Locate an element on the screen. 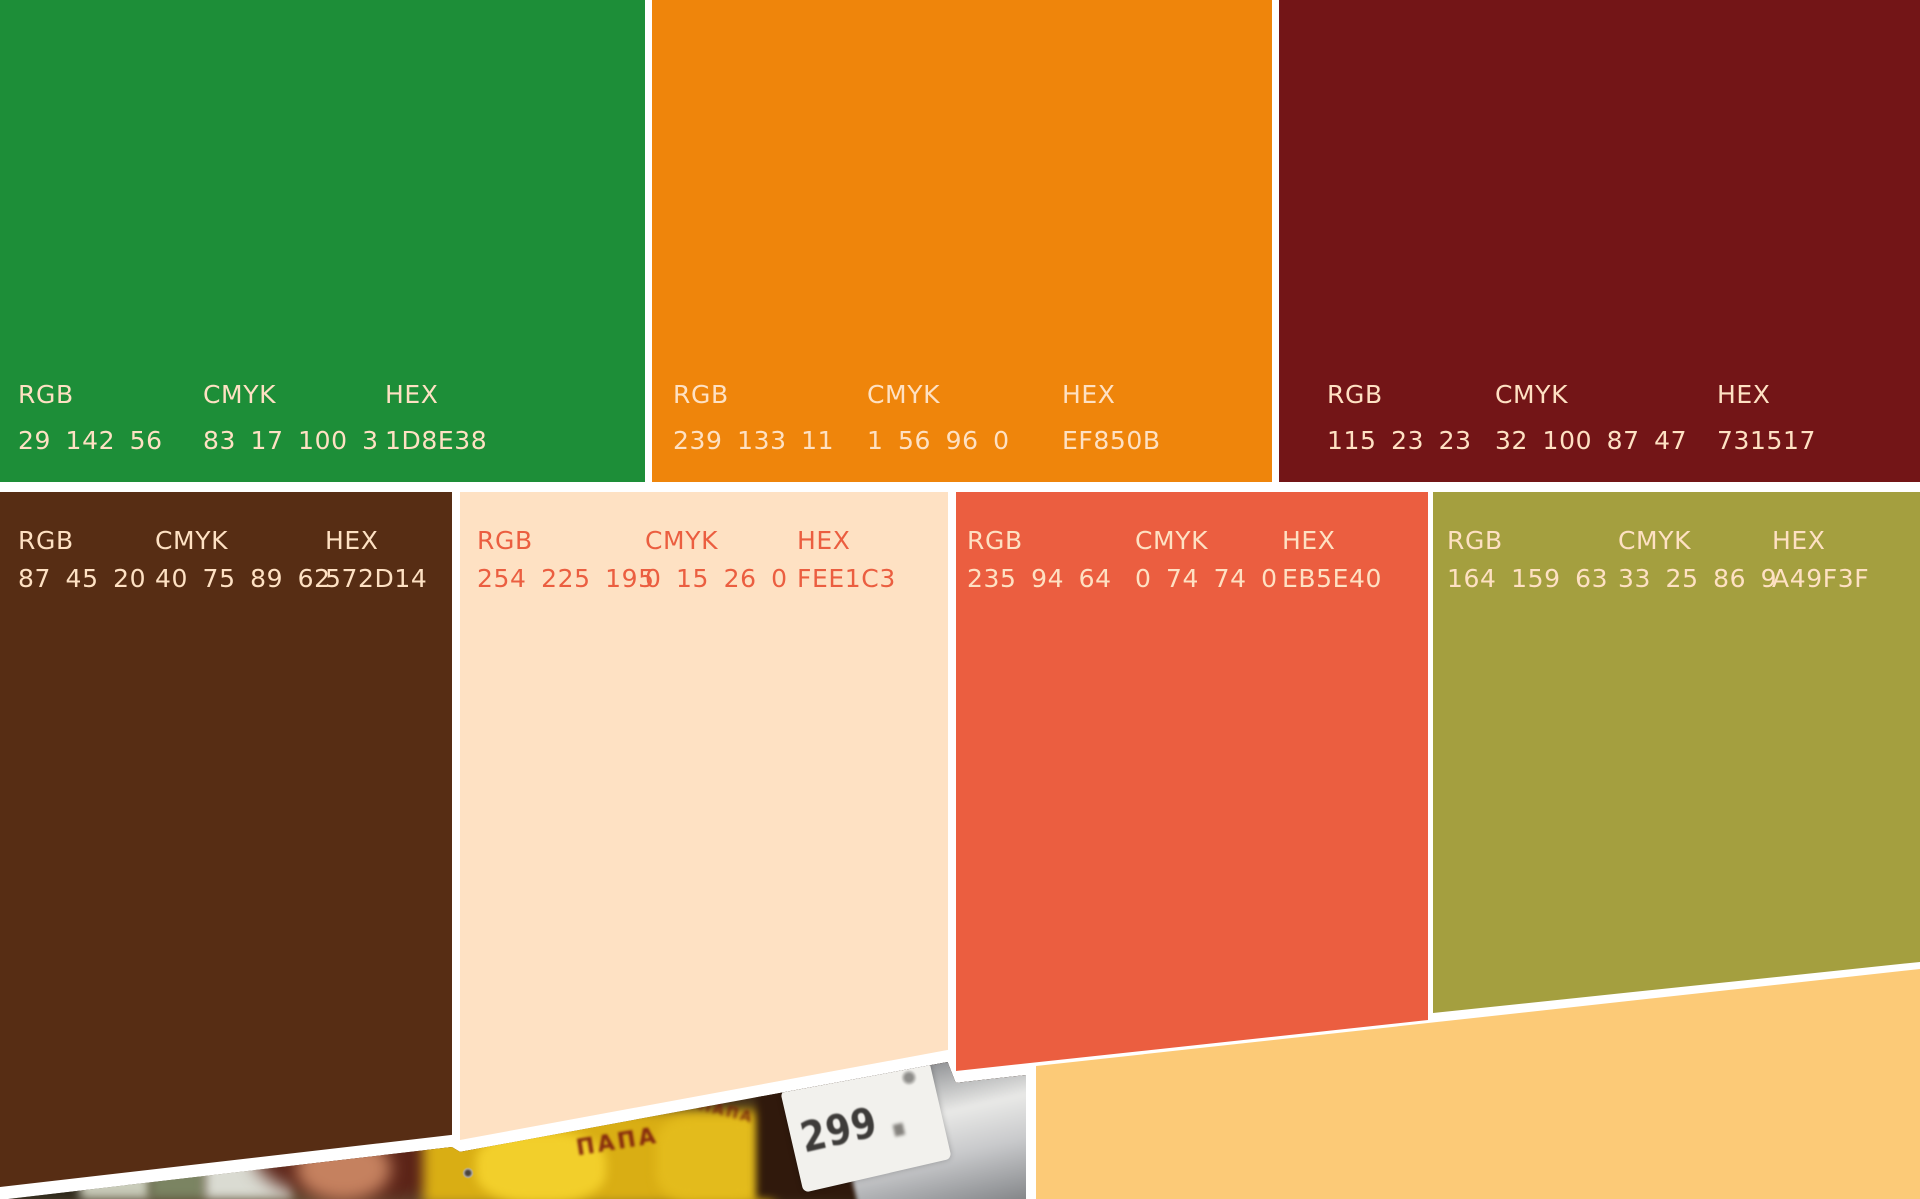 The width and height of the screenshot is (1920, 1199). rgb-value: 239 133 11 is located at coordinates (754, 440).